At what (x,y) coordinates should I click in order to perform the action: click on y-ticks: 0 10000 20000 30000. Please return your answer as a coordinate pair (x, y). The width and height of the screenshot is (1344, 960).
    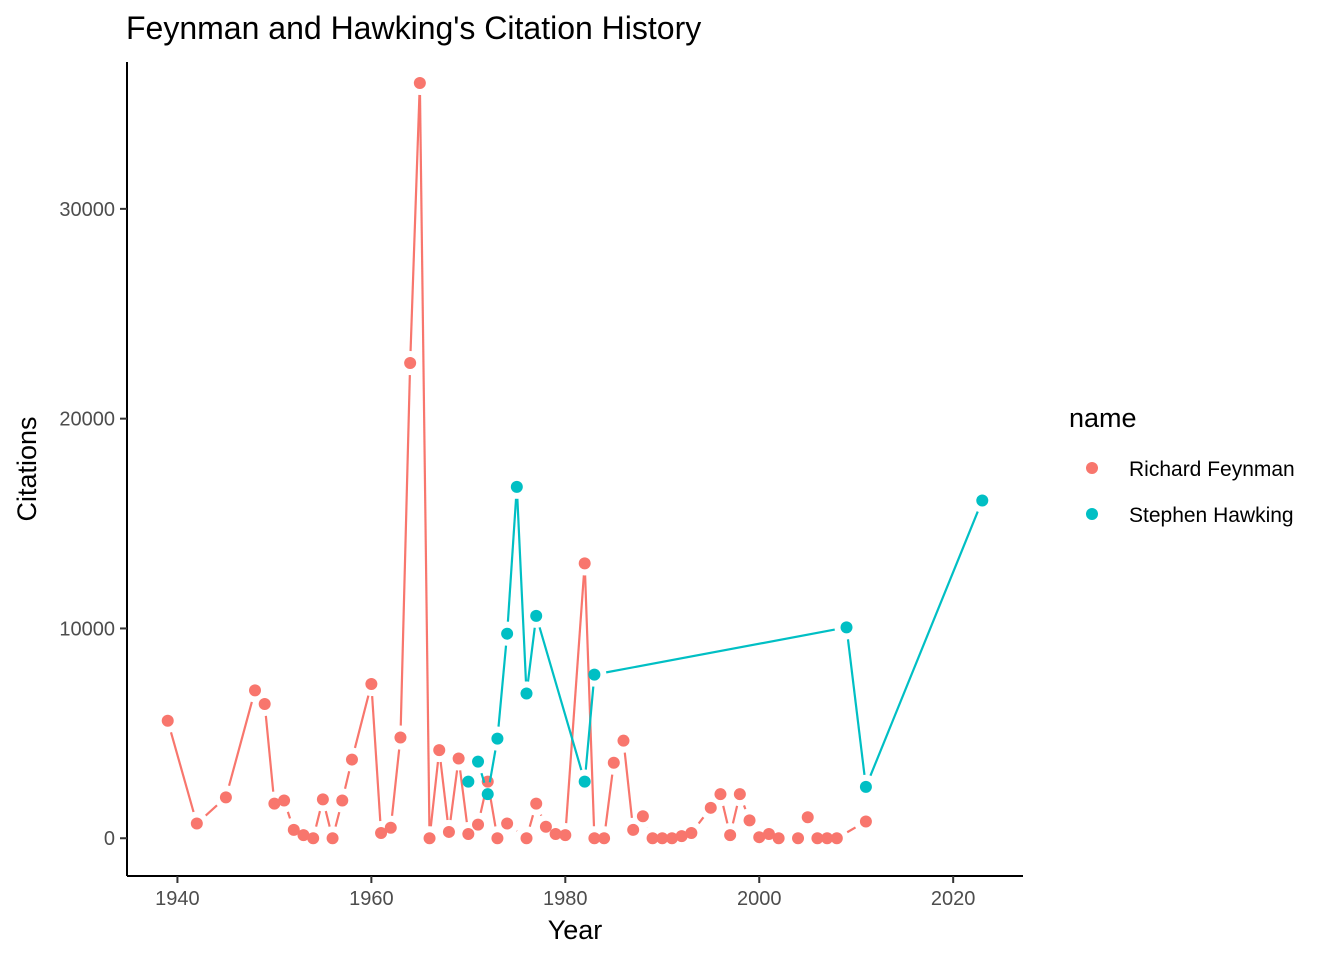
    Looking at the image, I should click on (93, 524).